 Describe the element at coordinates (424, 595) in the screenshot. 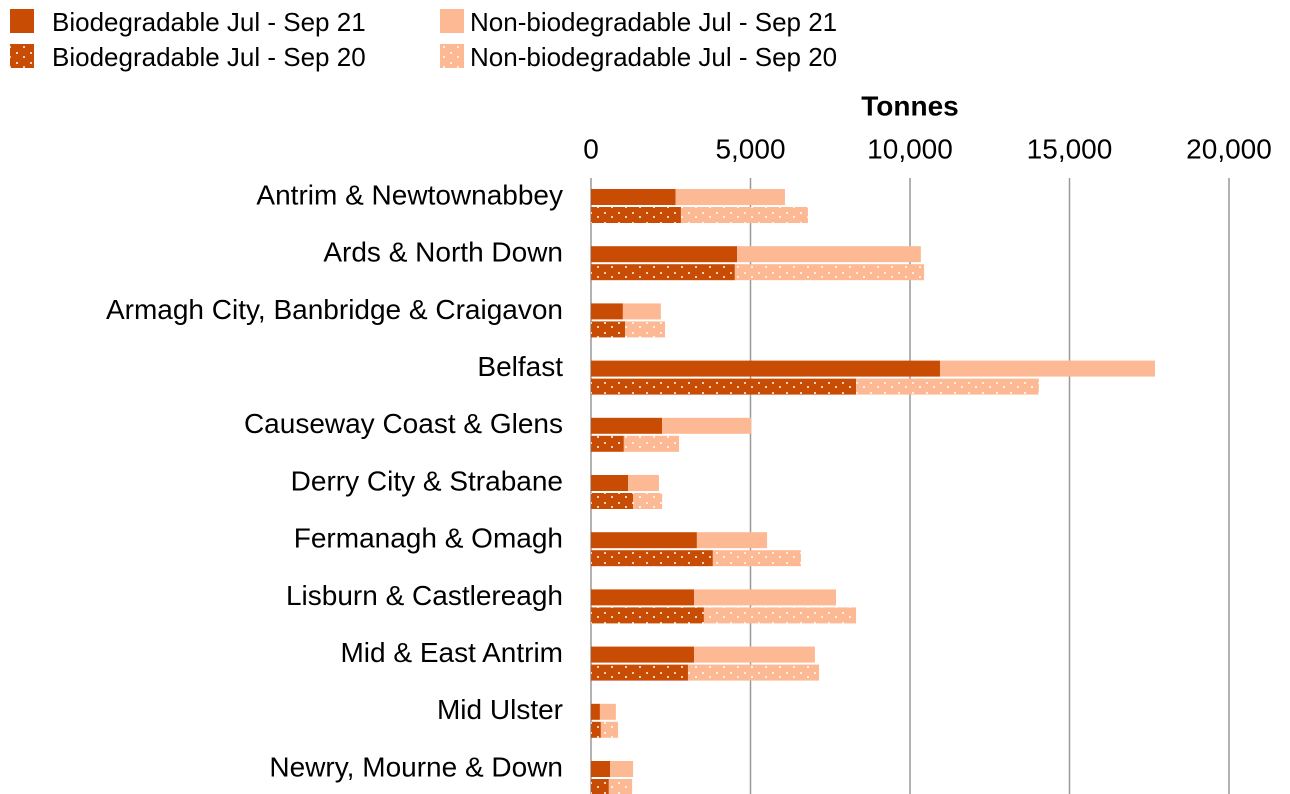

I see `category-label: Lisburn & Castlereagh` at that location.